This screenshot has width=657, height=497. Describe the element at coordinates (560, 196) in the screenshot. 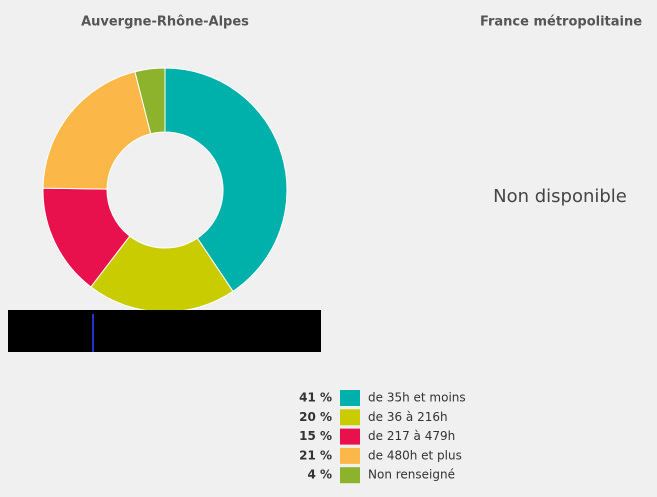

I see `unavailable-message: Non disponible` at that location.